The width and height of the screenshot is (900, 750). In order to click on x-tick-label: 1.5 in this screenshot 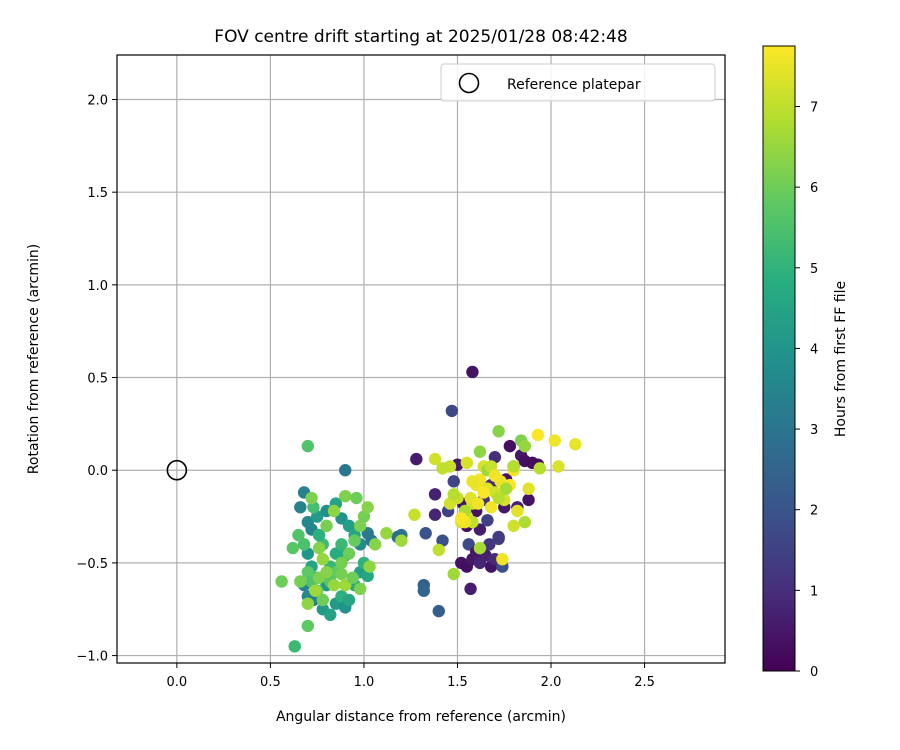, I will do `click(457, 682)`.